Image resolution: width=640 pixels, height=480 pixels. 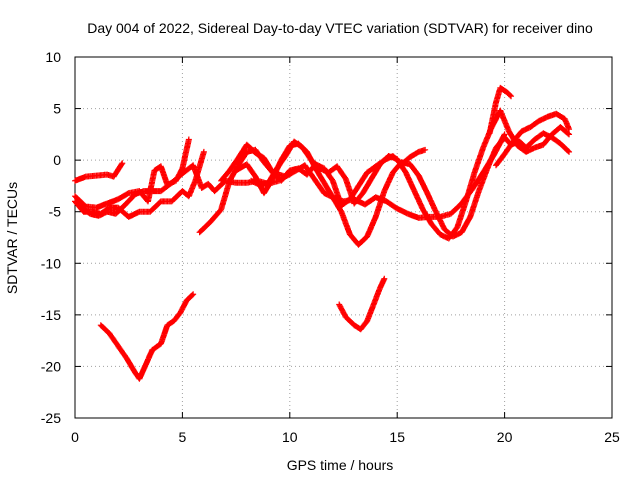 I want to click on x-tick-label: 10, so click(x=290, y=437).